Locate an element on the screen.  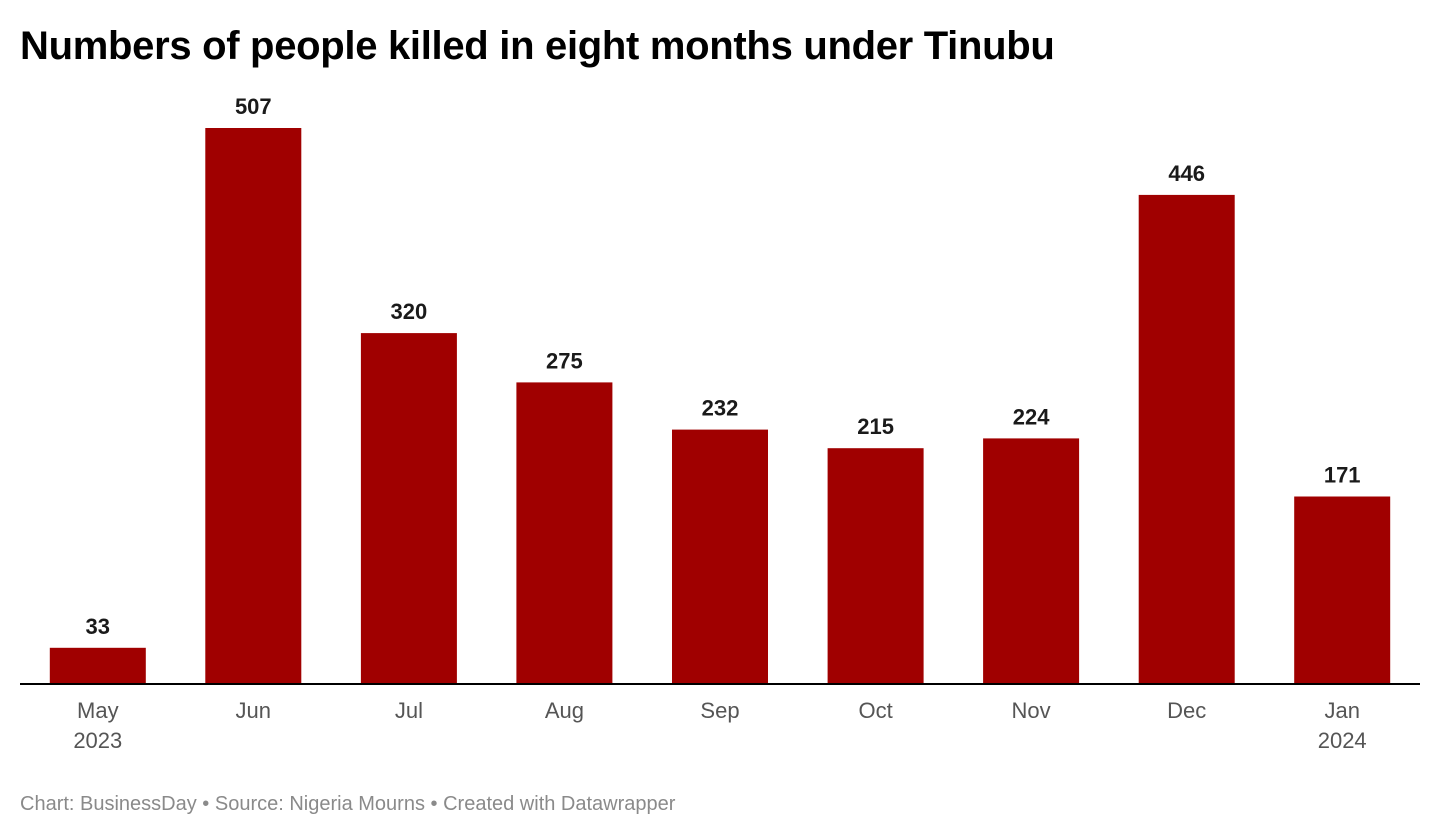
bar-nov is located at coordinates (1031, 561).